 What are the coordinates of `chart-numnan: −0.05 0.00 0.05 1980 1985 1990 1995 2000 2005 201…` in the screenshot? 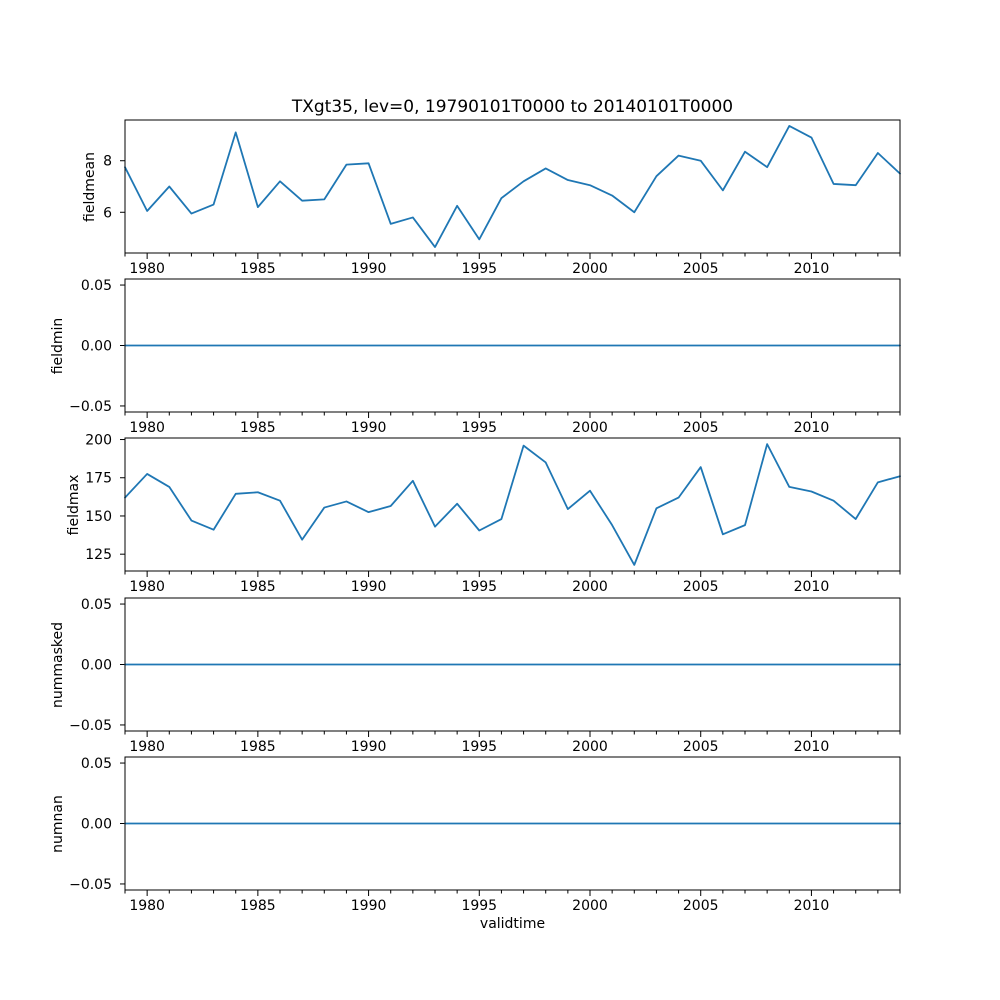 It's located at (485, 835).